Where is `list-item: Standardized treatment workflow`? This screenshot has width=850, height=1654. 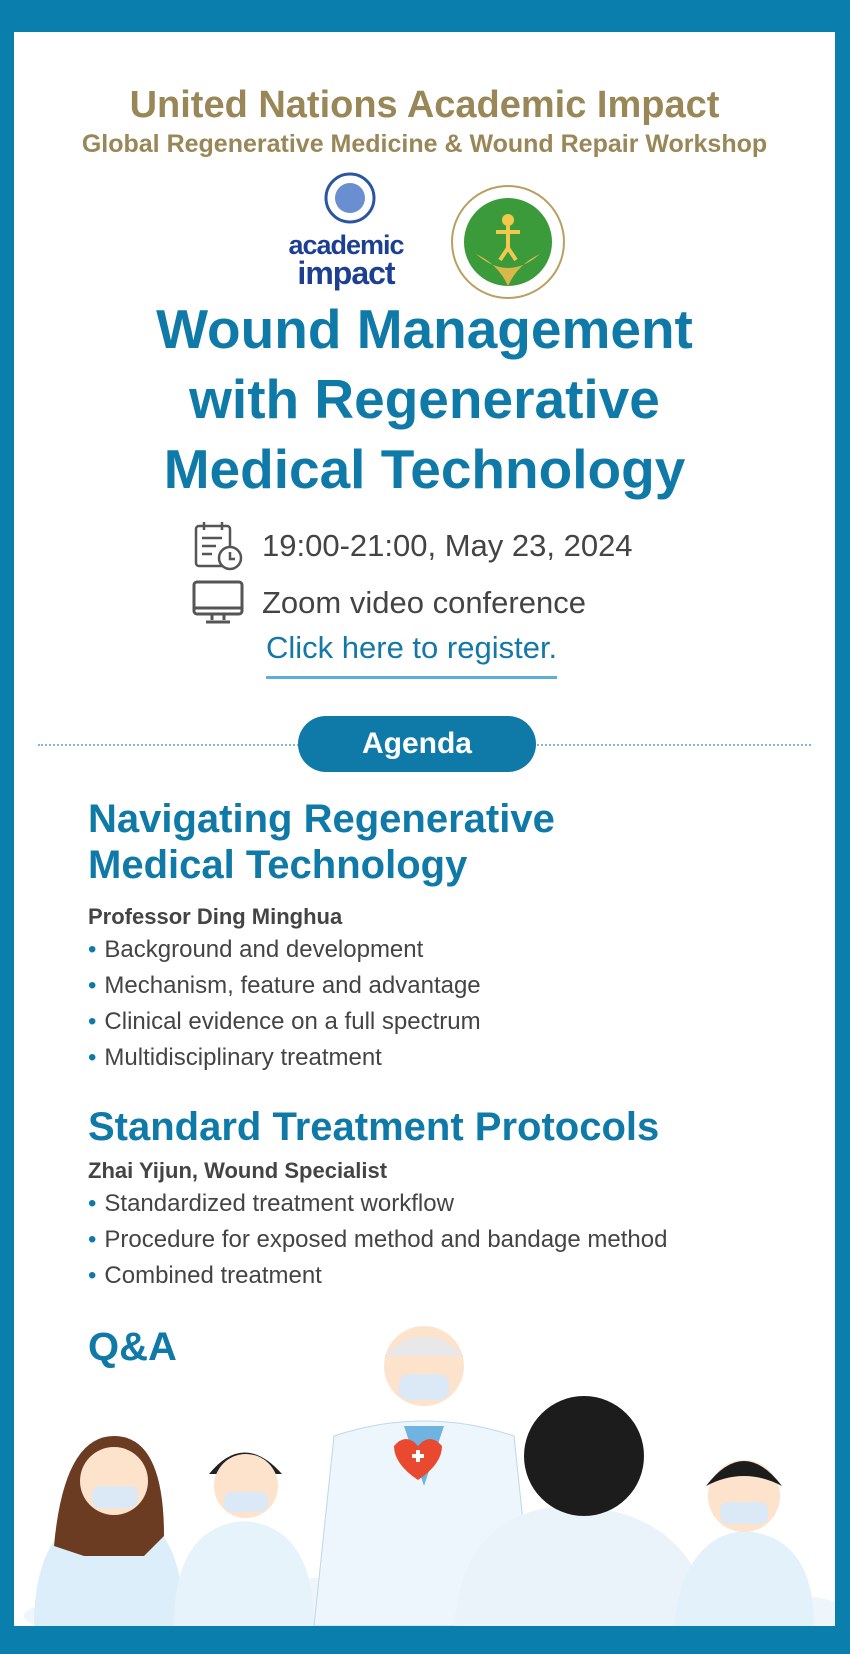 list-item: Standardized treatment workflow is located at coordinates (377, 1204).